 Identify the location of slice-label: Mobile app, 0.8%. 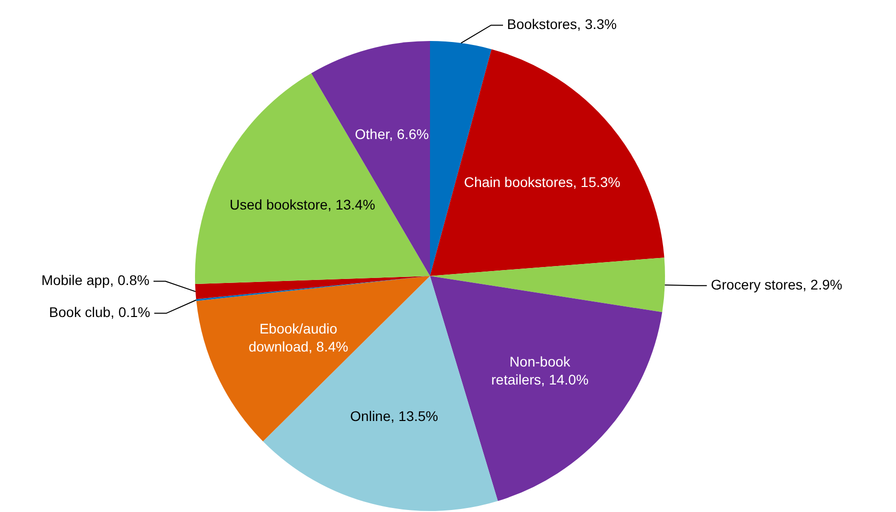
(95, 280).